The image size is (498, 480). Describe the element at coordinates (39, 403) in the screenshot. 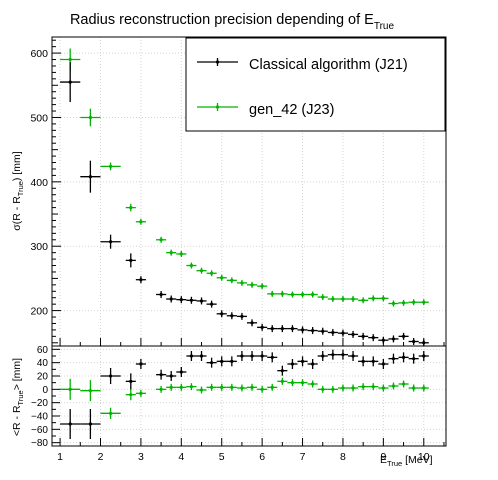

I see `y-tick-label: −20` at that location.